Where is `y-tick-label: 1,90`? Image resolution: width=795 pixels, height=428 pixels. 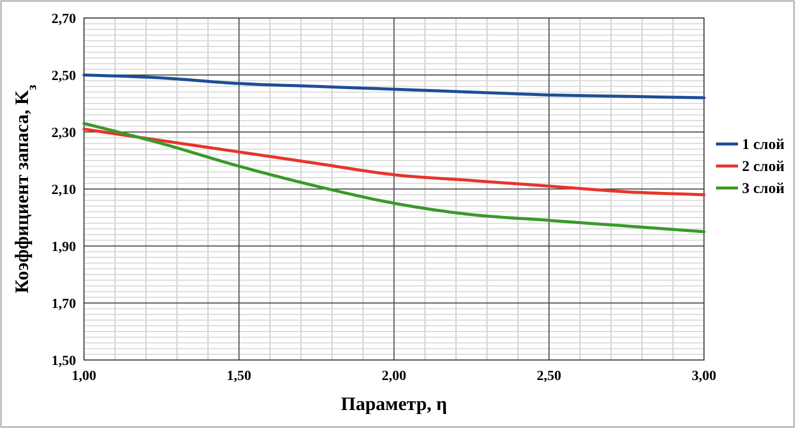 y-tick-label: 1,90 is located at coordinates (64, 247).